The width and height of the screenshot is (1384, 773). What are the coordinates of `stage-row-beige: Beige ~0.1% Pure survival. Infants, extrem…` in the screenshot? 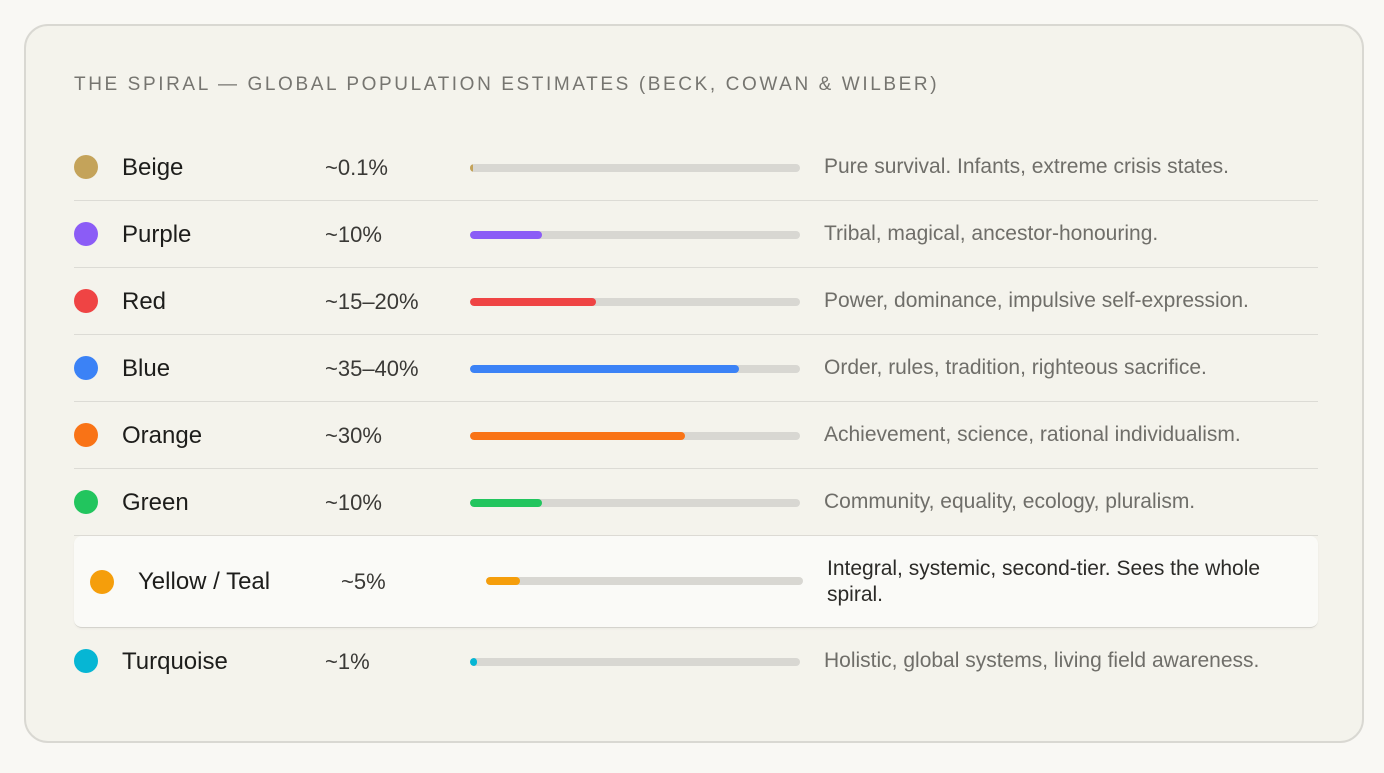 It's located at (696, 167).